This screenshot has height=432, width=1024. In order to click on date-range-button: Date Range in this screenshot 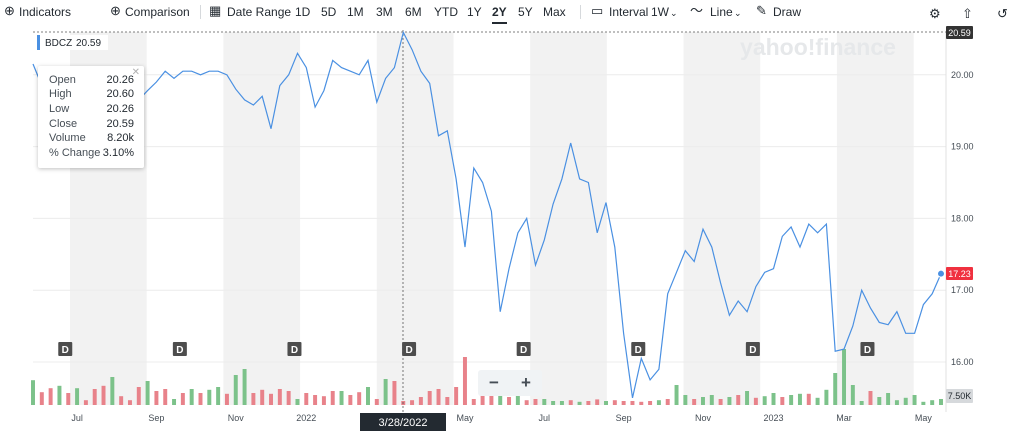, I will do `click(259, 12)`.